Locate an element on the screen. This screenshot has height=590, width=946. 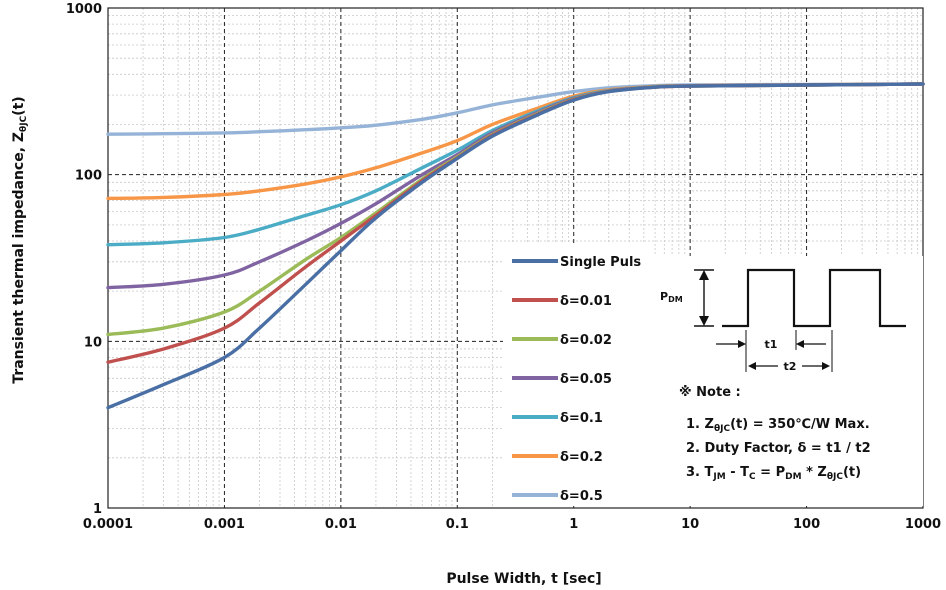
legend-label: δ=0.5 is located at coordinates (581, 496).